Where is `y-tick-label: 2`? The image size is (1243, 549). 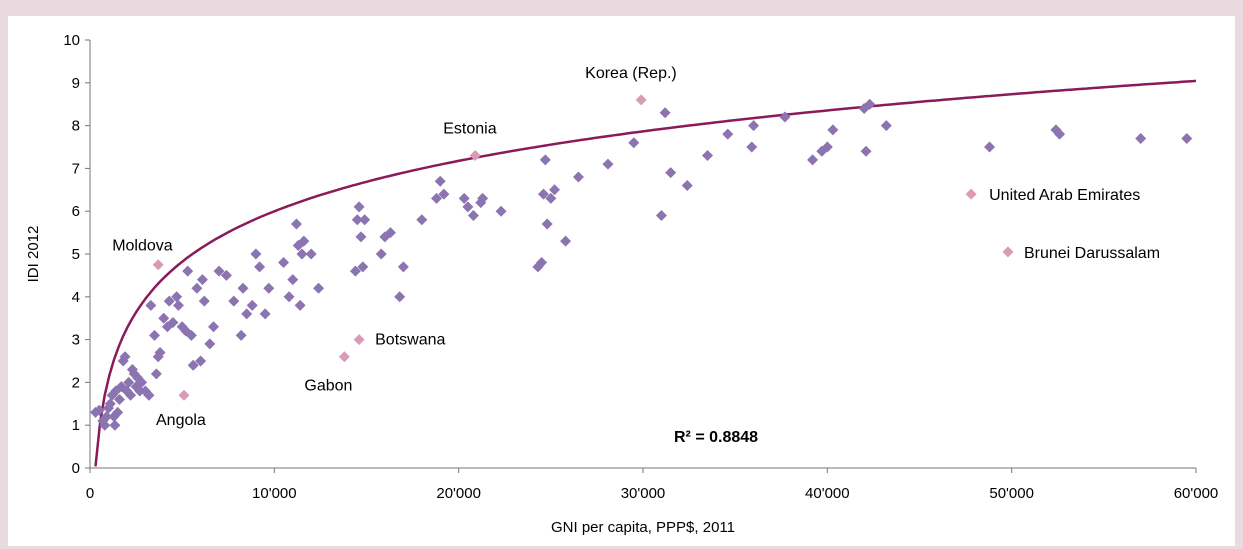
y-tick-label: 2 is located at coordinates (76, 382).